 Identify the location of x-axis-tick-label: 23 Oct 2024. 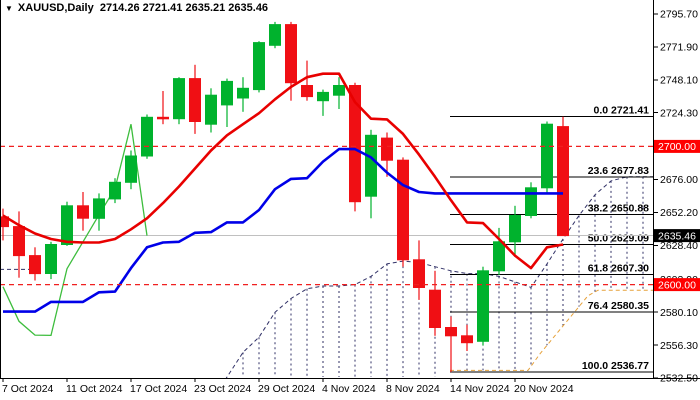
(222, 389).